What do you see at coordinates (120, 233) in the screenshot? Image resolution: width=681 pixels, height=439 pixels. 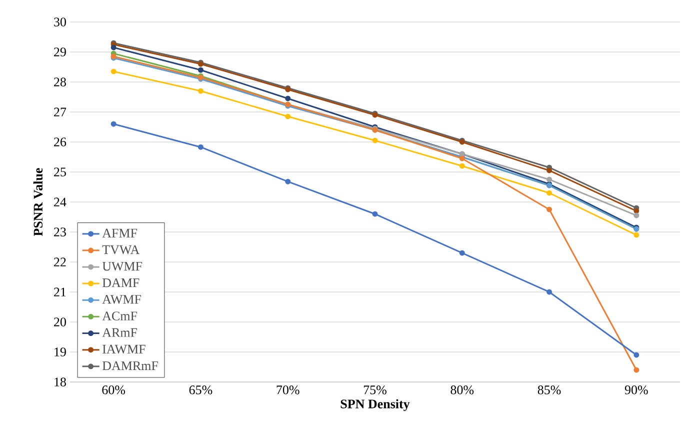 I see `legend-label: AFMF` at bounding box center [120, 233].